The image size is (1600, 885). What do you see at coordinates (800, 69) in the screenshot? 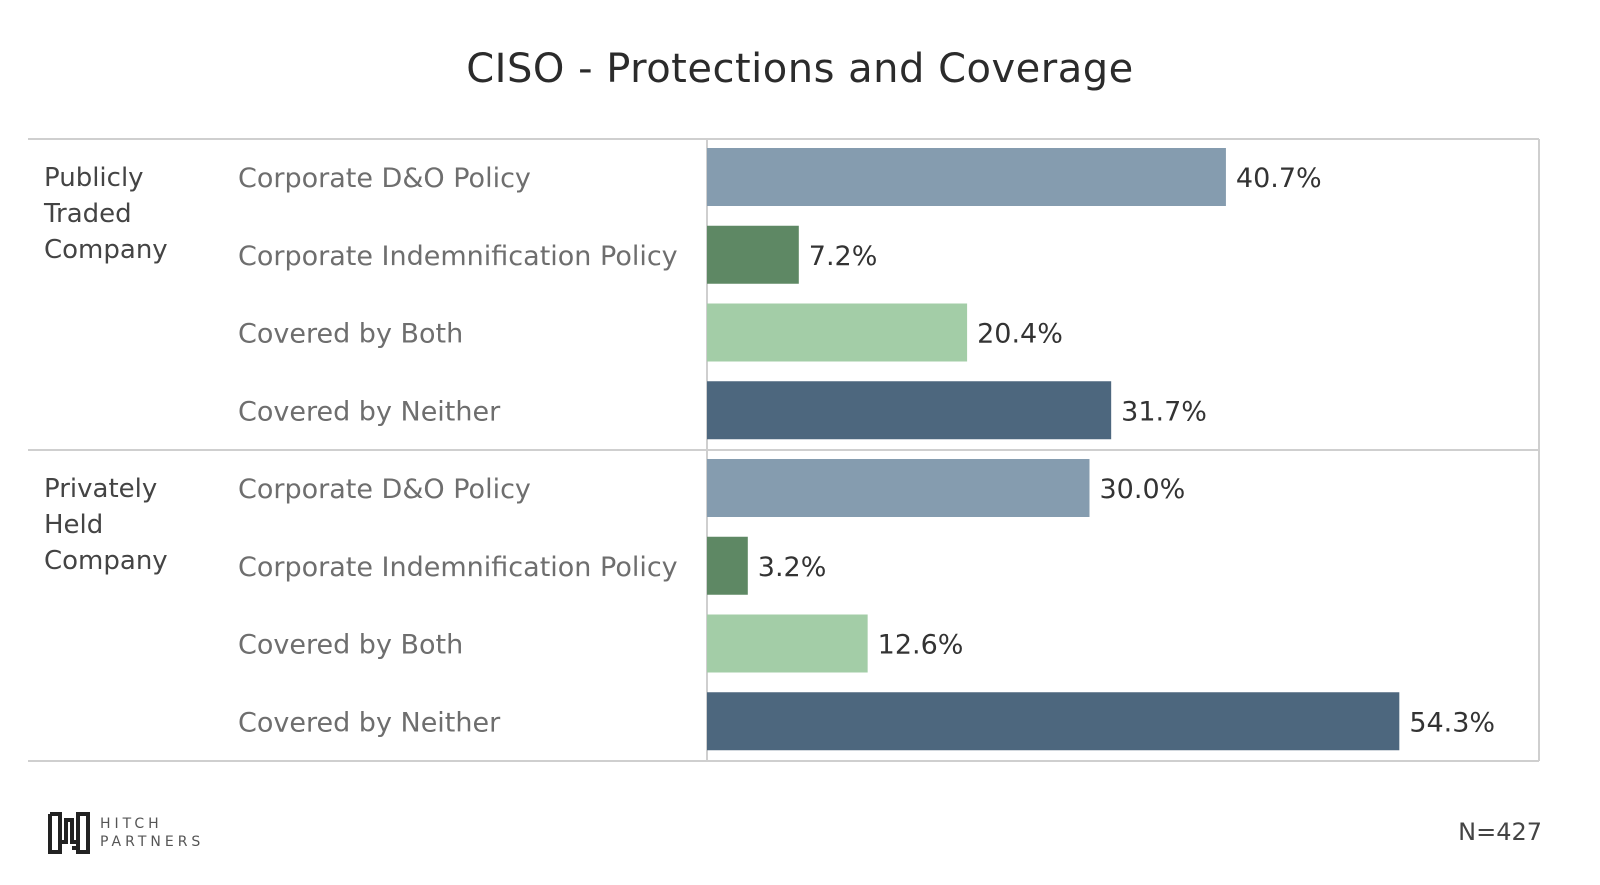
I see `chart-title: CISO - Protections and Coverage` at bounding box center [800, 69].